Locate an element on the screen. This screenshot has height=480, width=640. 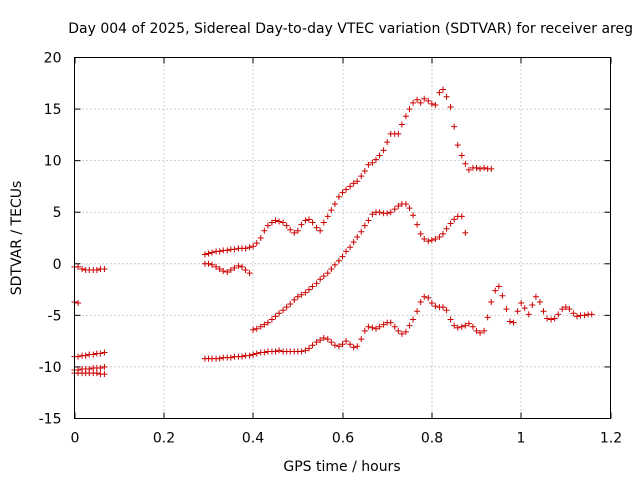
y-tick-label: 10 is located at coordinates (53, 162).